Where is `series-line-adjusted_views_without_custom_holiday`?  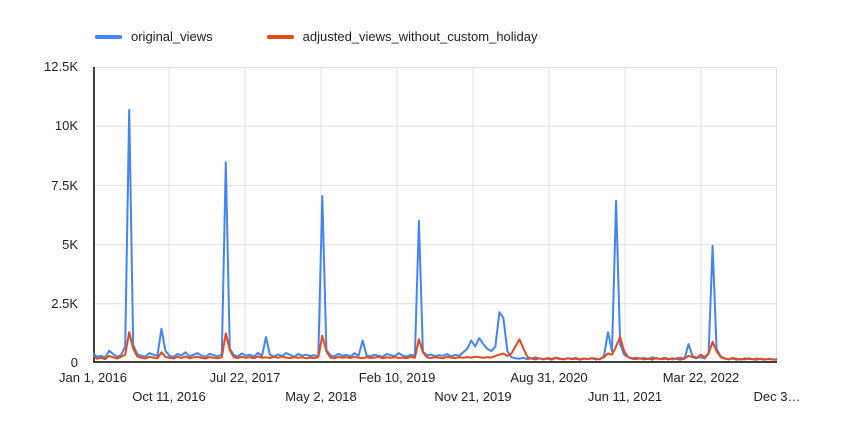
series-line-adjusted_views_without_custom_holiday is located at coordinates (435, 346).